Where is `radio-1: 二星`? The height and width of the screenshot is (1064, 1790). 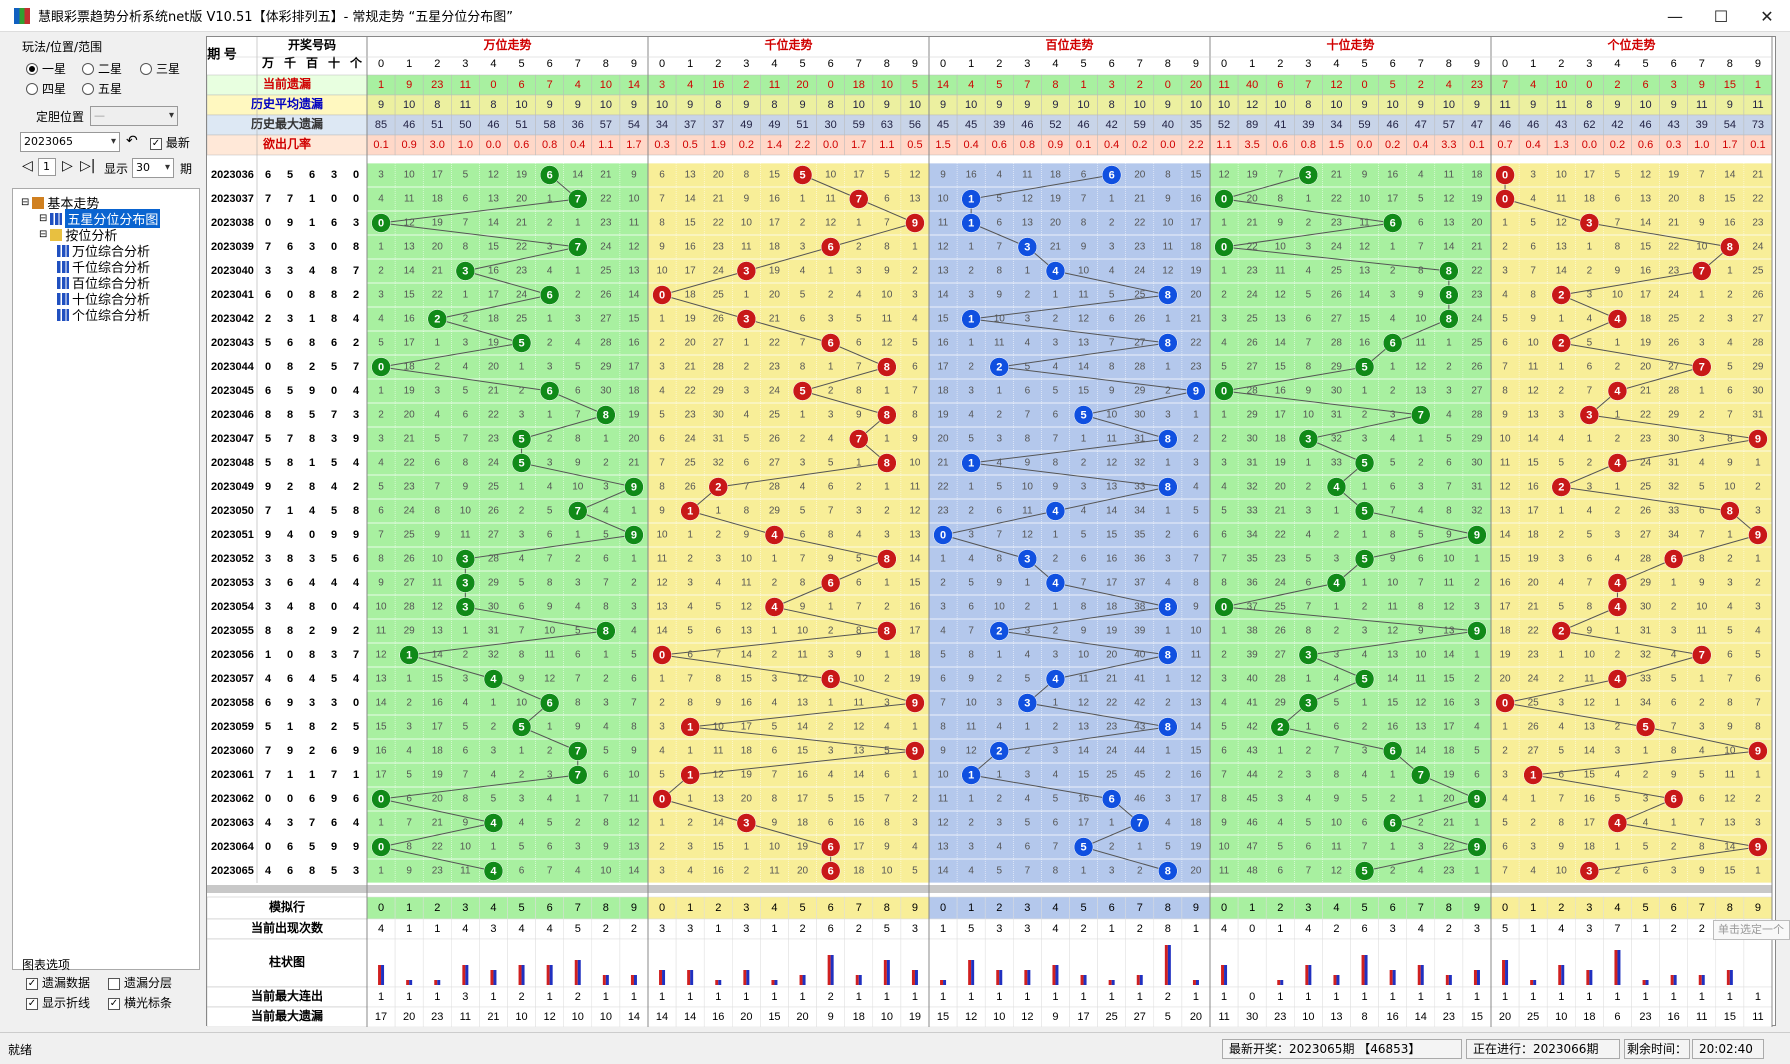
radio-1: 二星 is located at coordinates (102, 68).